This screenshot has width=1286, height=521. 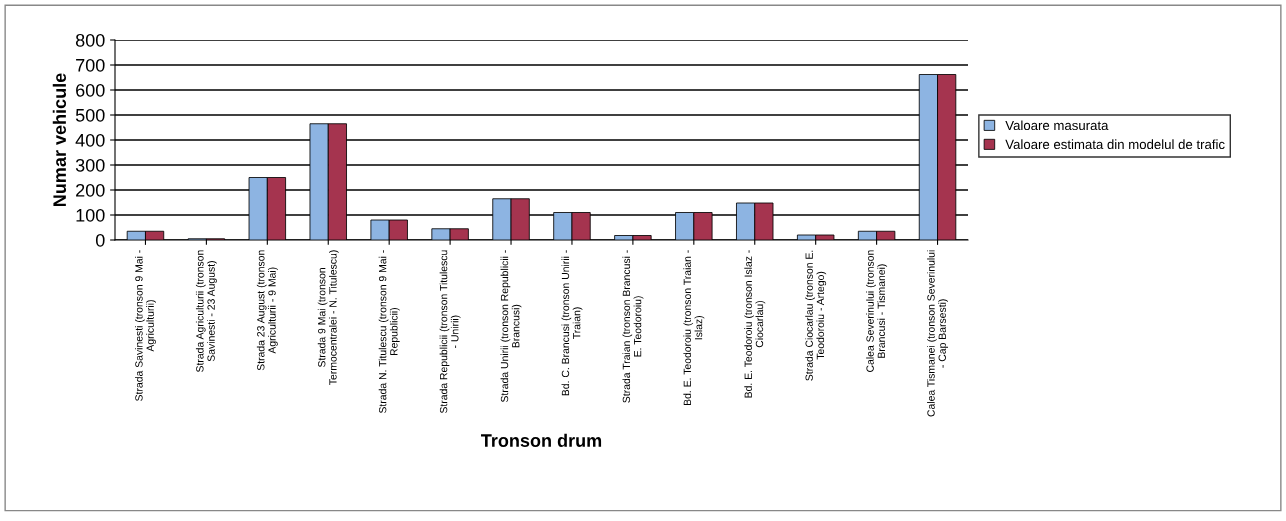 What do you see at coordinates (90, 115) in the screenshot?
I see `y-tick-label: 500` at bounding box center [90, 115].